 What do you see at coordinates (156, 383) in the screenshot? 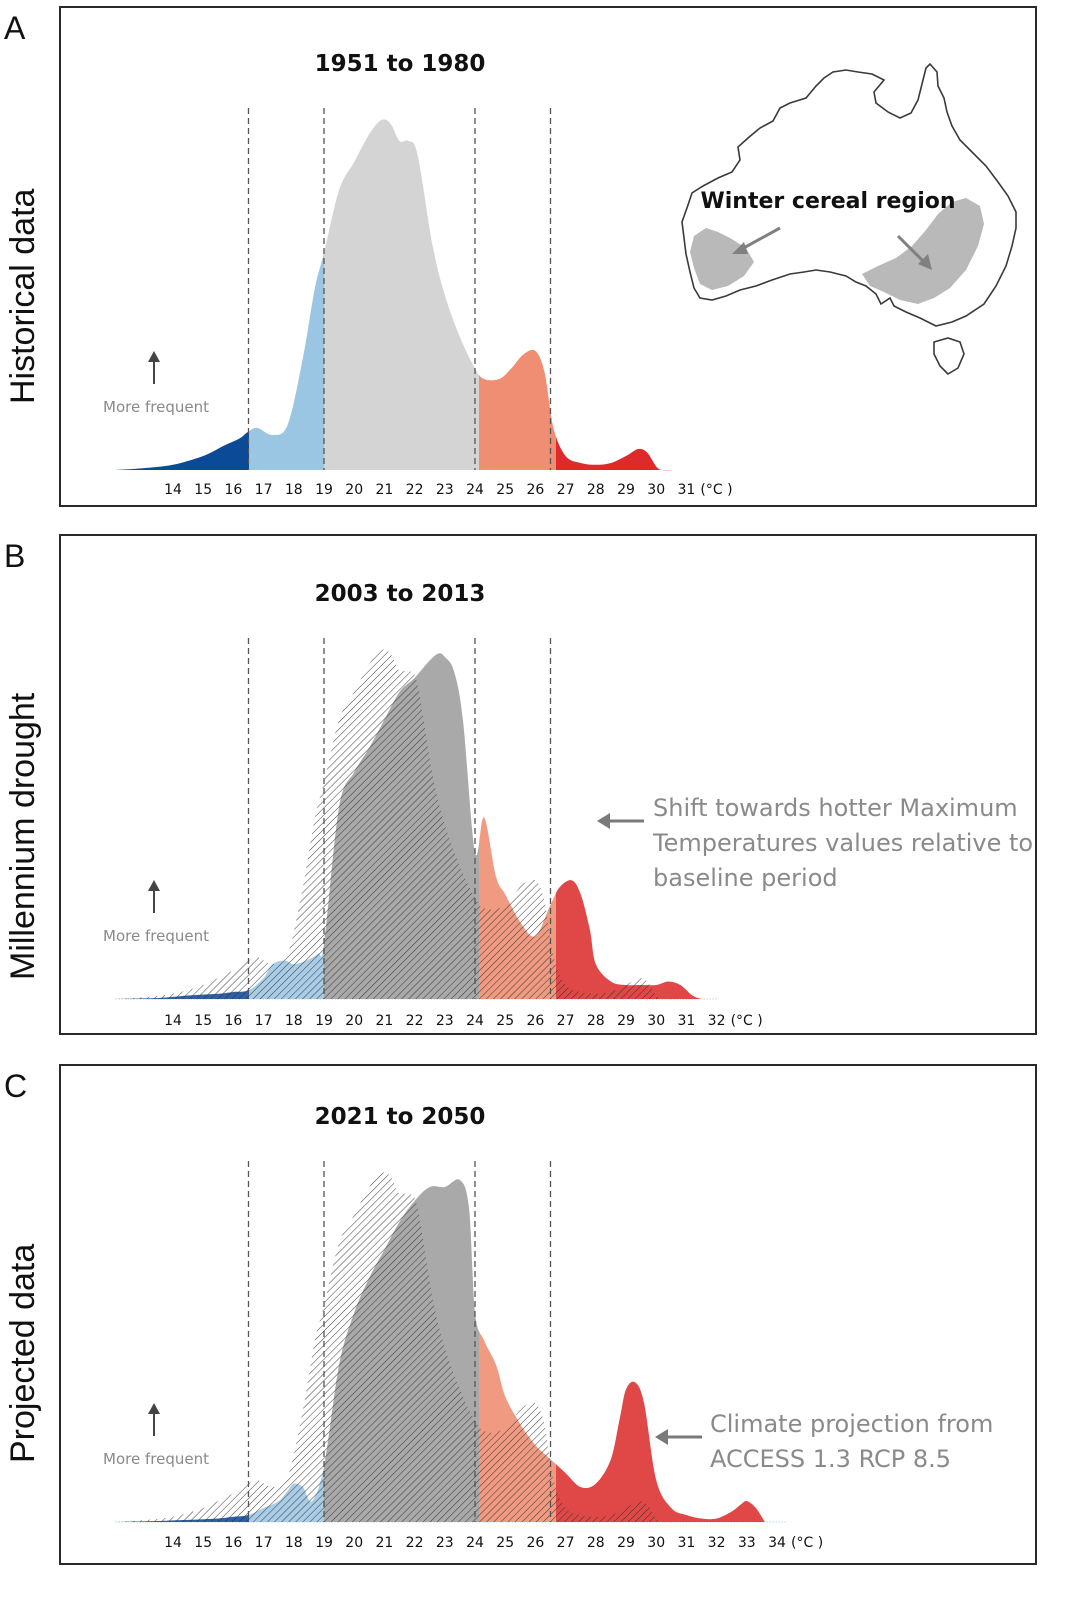
I see `more-frequent-indicator-a: More frequent` at bounding box center [156, 383].